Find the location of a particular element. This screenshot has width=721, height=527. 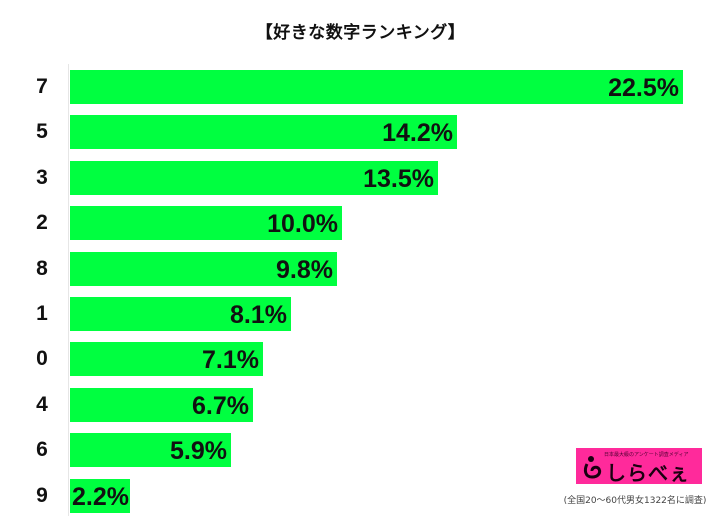

value-label: 9.8% is located at coordinates (304, 269).